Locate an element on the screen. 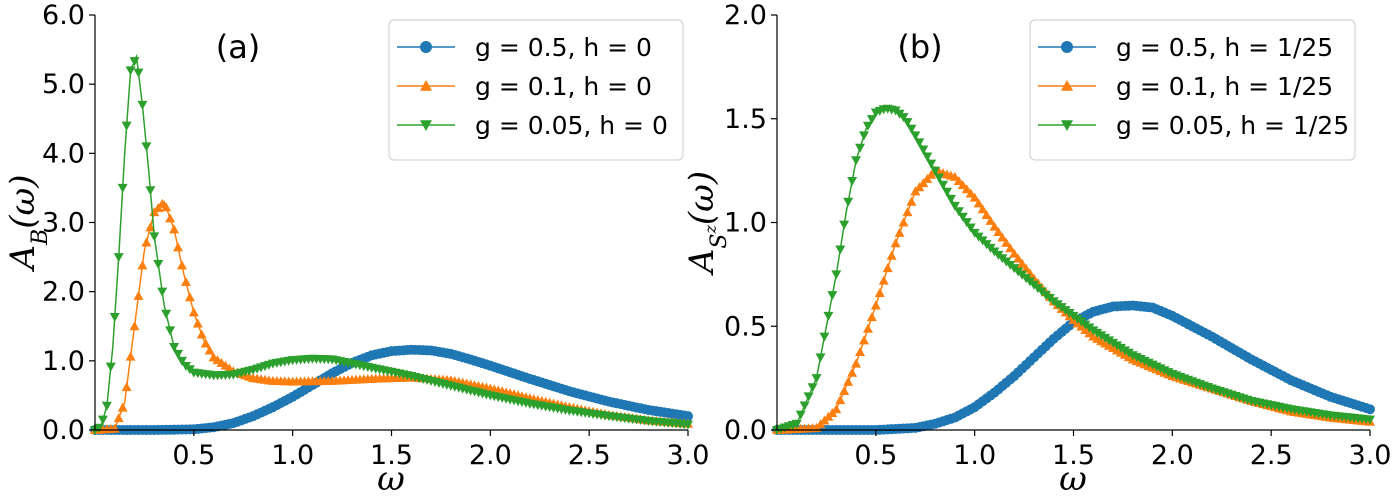 This screenshot has height=502, width=1400. panel-a-x-tick-label: 0.5 is located at coordinates (193, 455).